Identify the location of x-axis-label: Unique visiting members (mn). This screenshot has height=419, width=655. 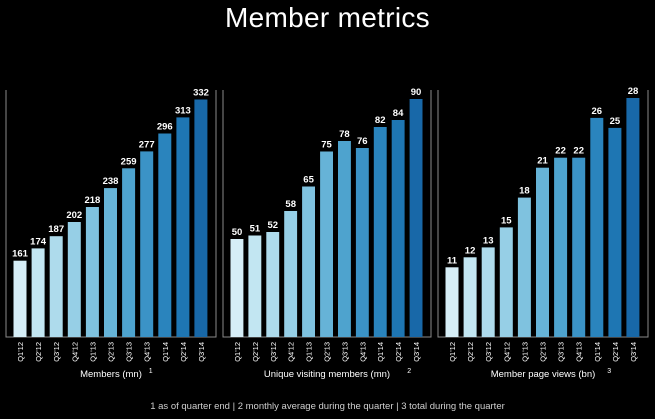
(327, 374).